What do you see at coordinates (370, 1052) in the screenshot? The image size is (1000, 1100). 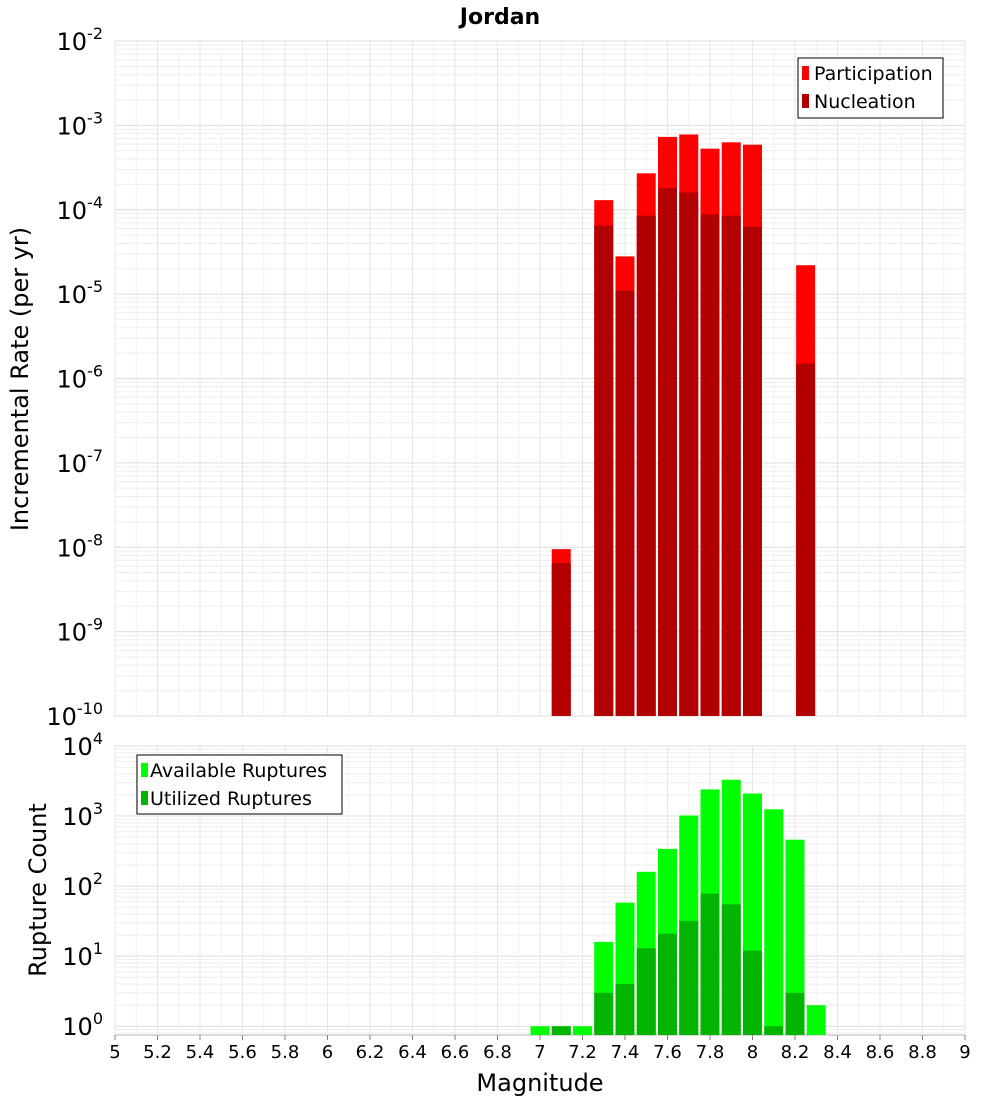 I see `x-tick-label: 6.2` at bounding box center [370, 1052].